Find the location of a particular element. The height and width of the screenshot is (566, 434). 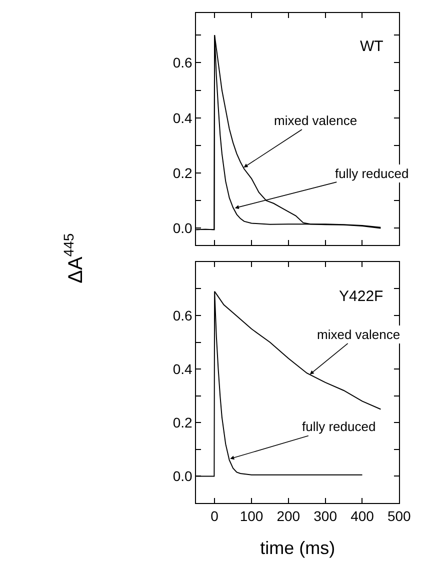

text: WT is located at coordinates (372, 46).